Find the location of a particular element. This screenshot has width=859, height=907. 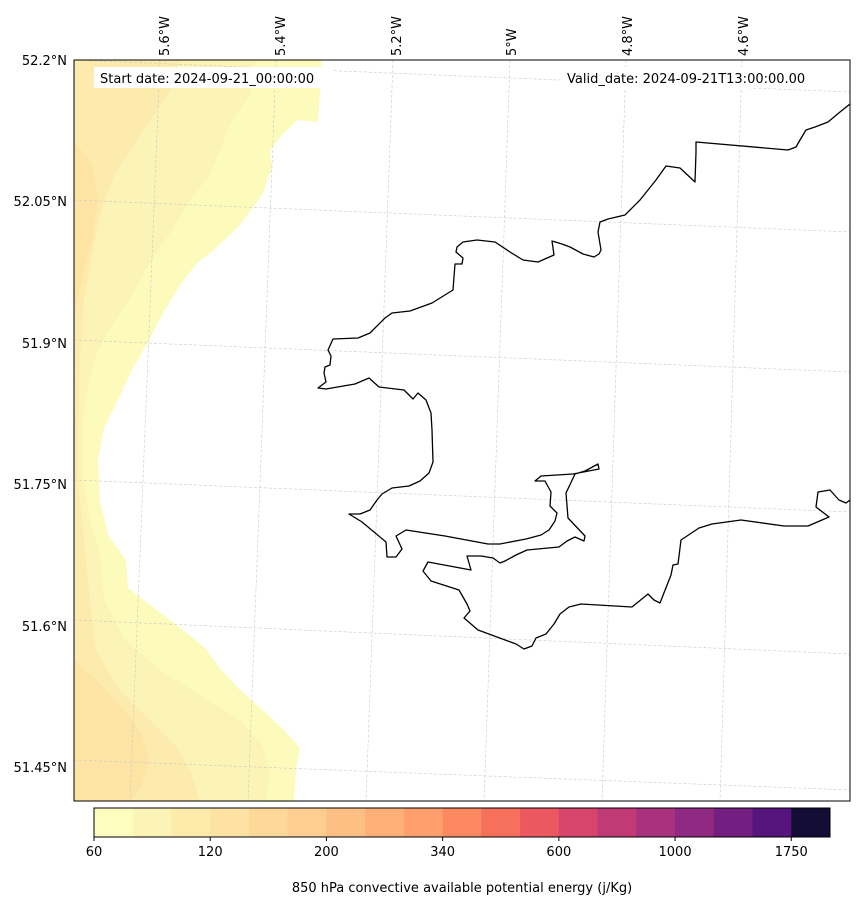

colorbar-tick-label: 340 is located at coordinates (442, 852).